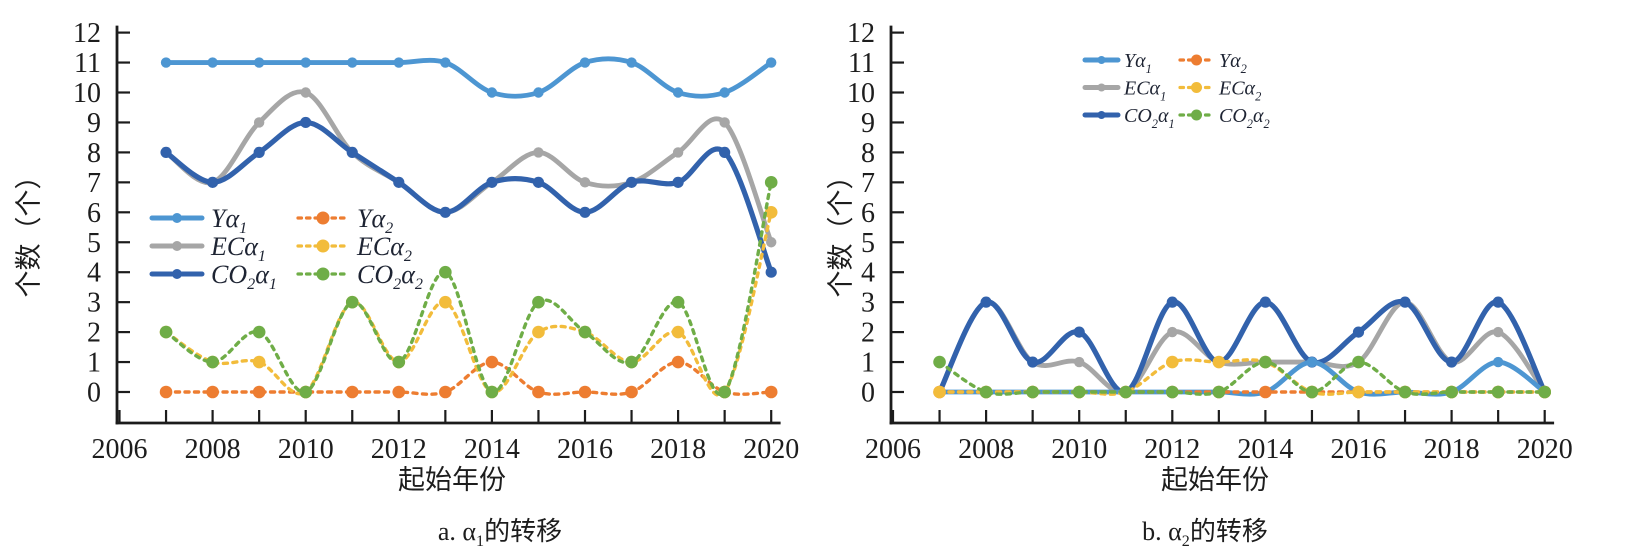 The height and width of the screenshot is (555, 1625). I want to click on x-tick-label: 2014, so click(1265, 449).